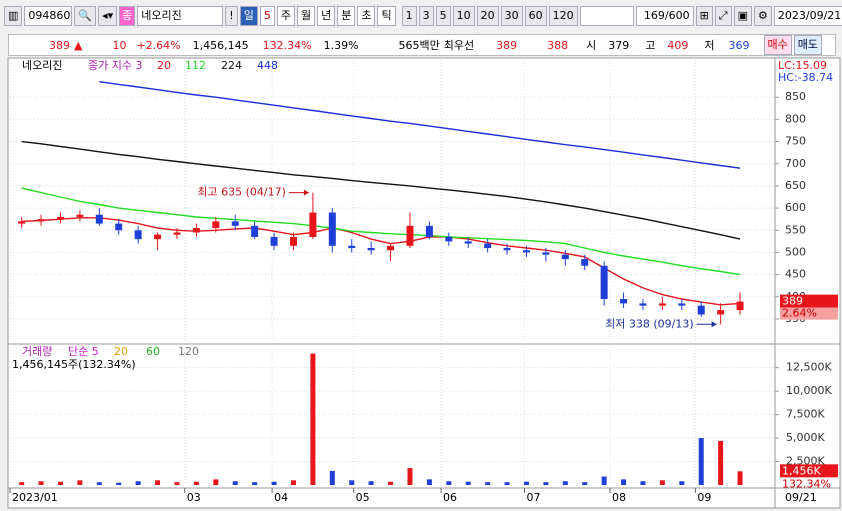 The height and width of the screenshot is (511, 842). Describe the element at coordinates (739, 45) in the screenshot. I see `low: 369` at that location.